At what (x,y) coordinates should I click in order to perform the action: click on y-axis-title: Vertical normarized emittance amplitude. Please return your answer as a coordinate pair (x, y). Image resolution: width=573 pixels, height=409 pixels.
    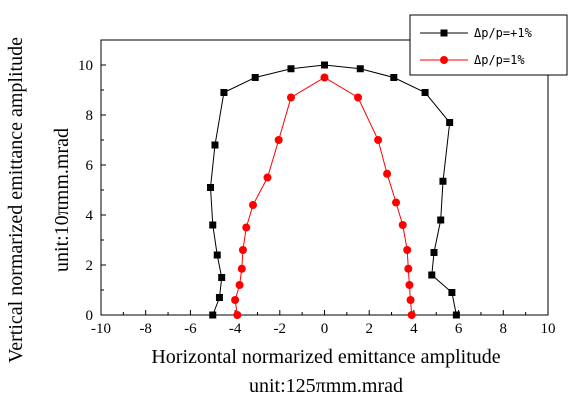
    Looking at the image, I should click on (16, 200).